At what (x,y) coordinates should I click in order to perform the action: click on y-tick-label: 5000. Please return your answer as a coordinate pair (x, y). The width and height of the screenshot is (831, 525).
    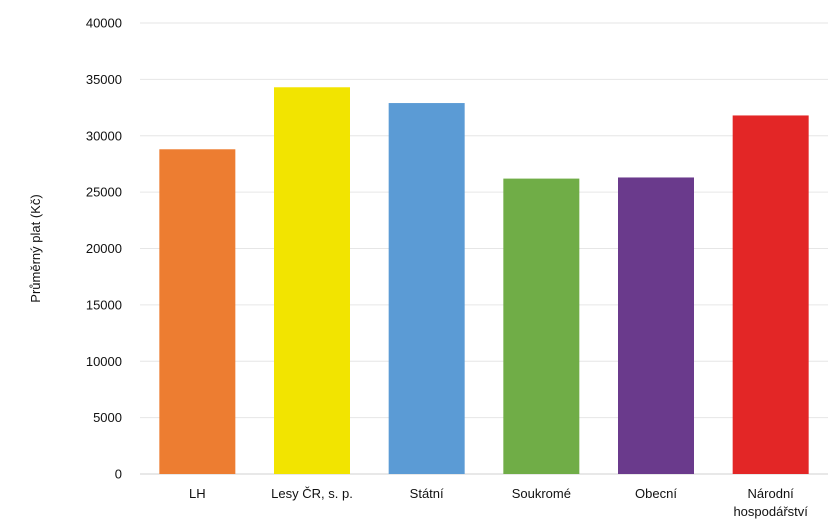
    Looking at the image, I should click on (107, 417).